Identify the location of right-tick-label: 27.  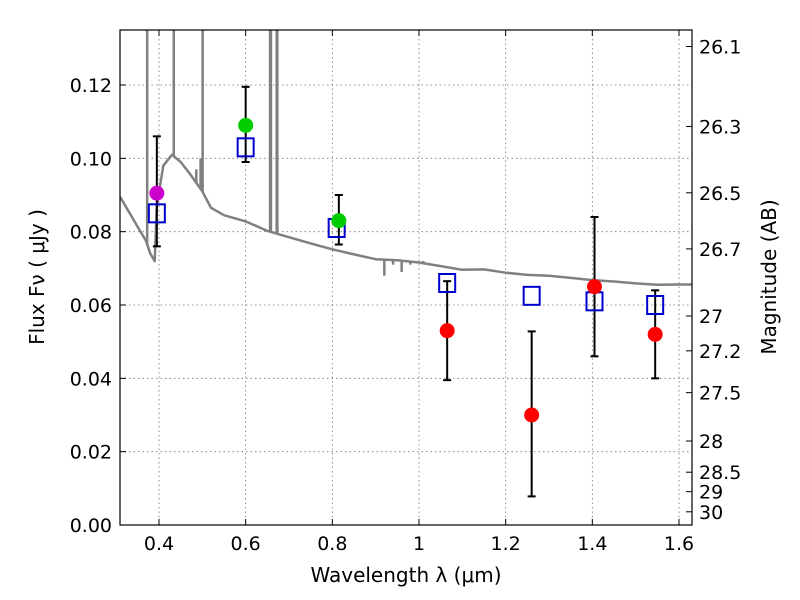
(711, 317).